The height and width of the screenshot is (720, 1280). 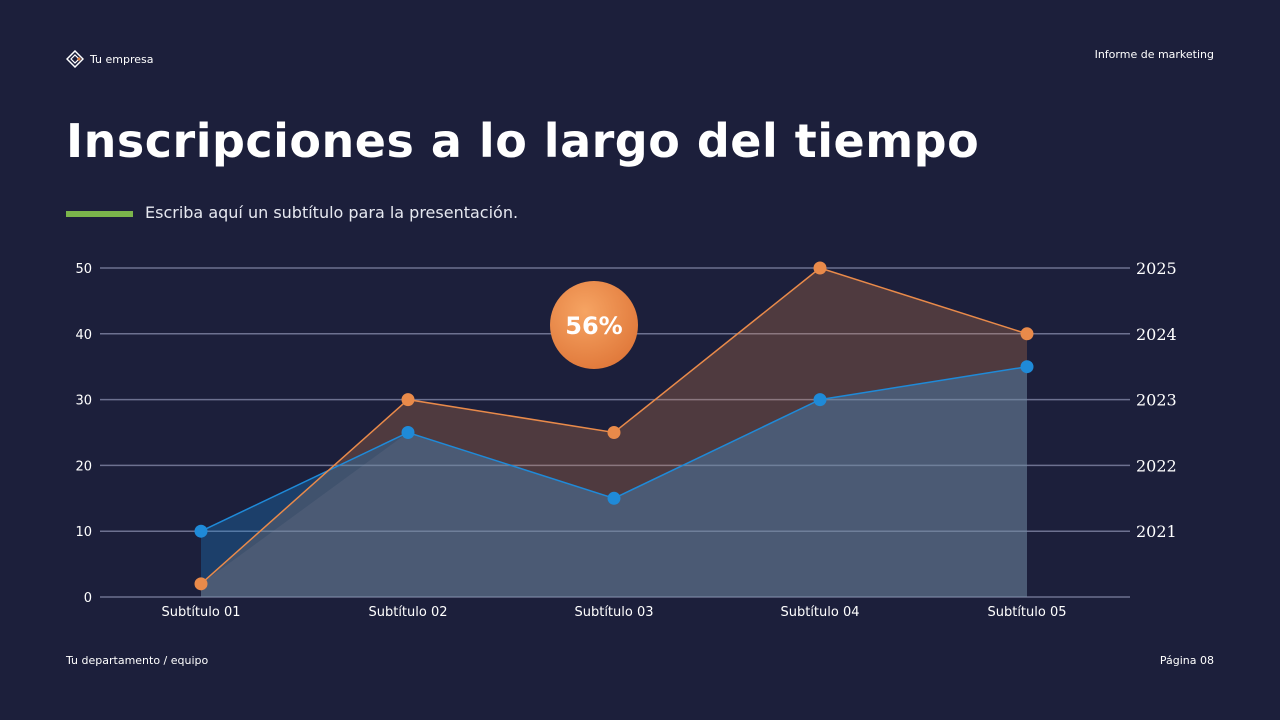 What do you see at coordinates (1156, 334) in the screenshot?
I see `right-axis-label: 2024` at bounding box center [1156, 334].